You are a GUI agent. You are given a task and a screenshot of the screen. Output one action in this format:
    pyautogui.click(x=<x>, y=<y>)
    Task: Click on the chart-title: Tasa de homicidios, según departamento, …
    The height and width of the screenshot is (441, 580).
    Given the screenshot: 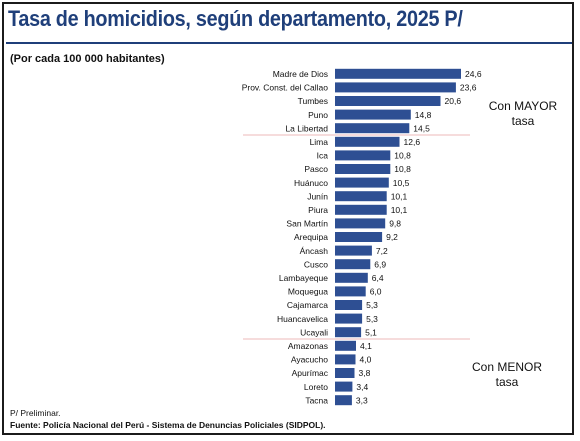 What is the action you would take?
    pyautogui.click(x=235, y=18)
    